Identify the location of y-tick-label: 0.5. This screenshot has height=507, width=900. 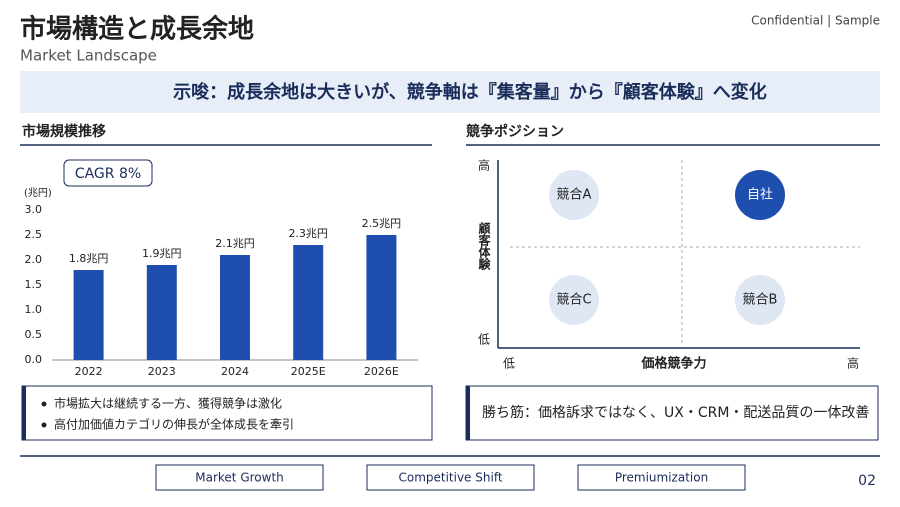
(34, 334).